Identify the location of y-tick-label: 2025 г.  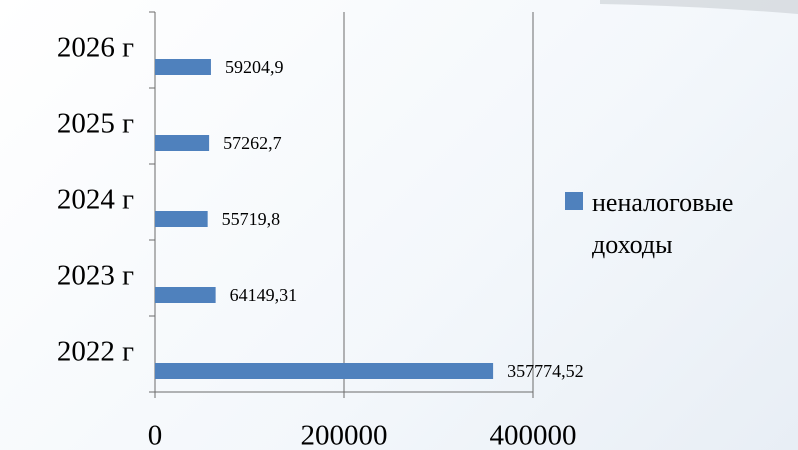
(95, 124).